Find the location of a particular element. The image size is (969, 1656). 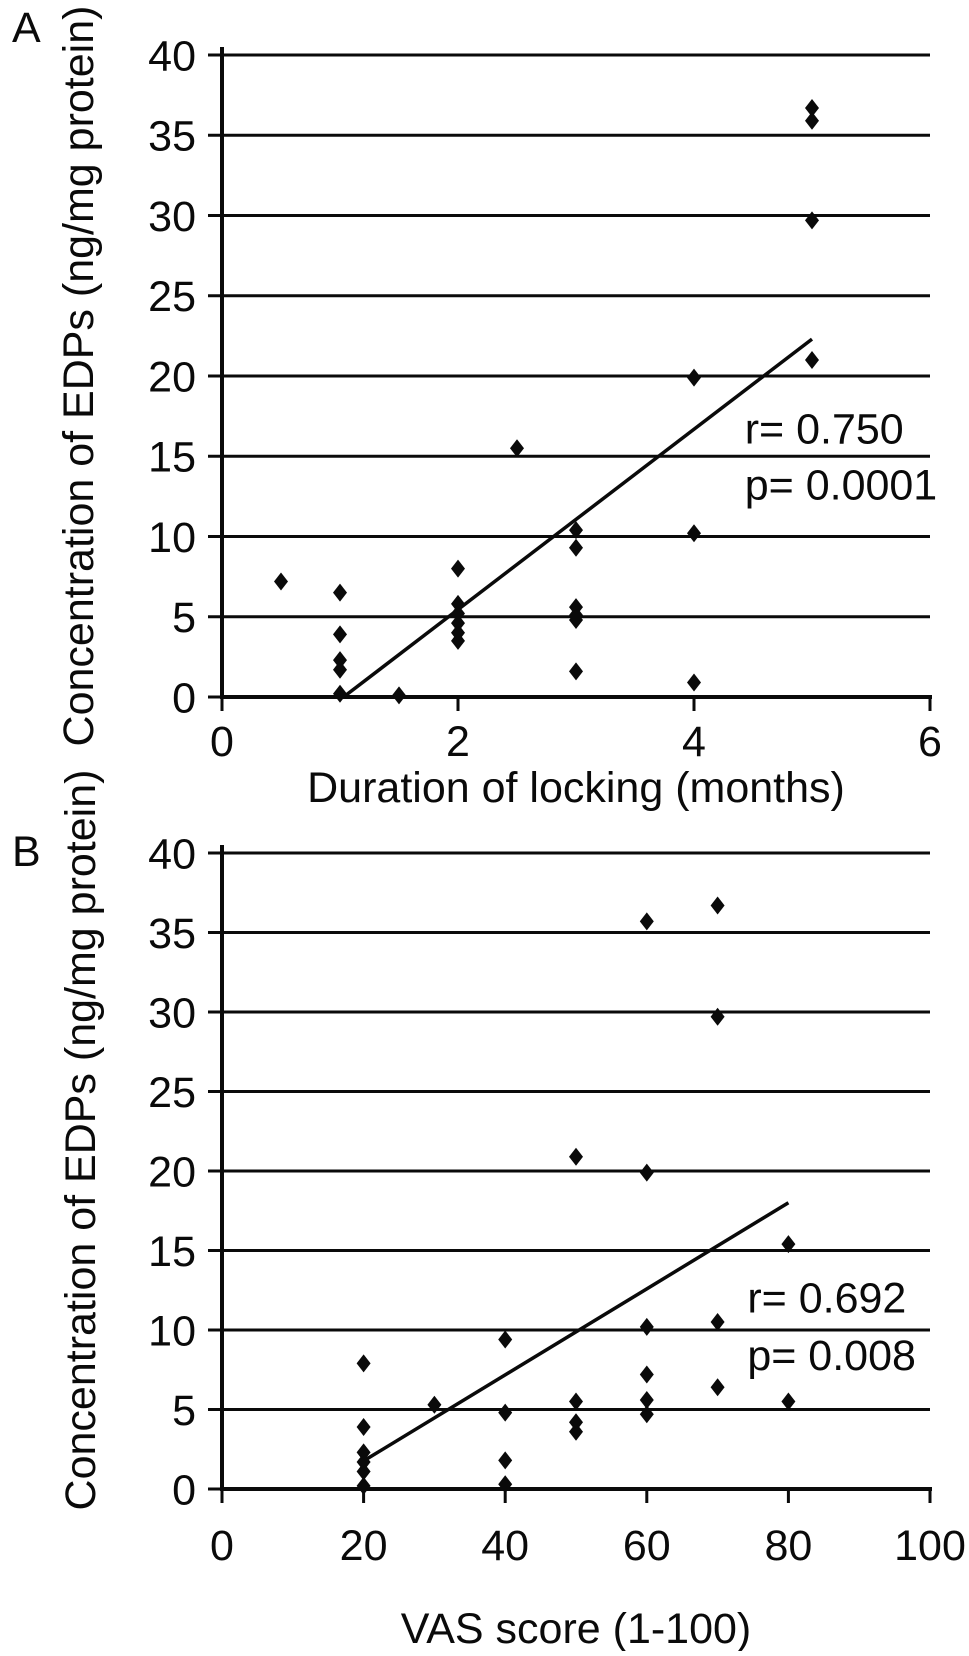

p-value-annotation: p= 0.0001 is located at coordinates (841, 486).